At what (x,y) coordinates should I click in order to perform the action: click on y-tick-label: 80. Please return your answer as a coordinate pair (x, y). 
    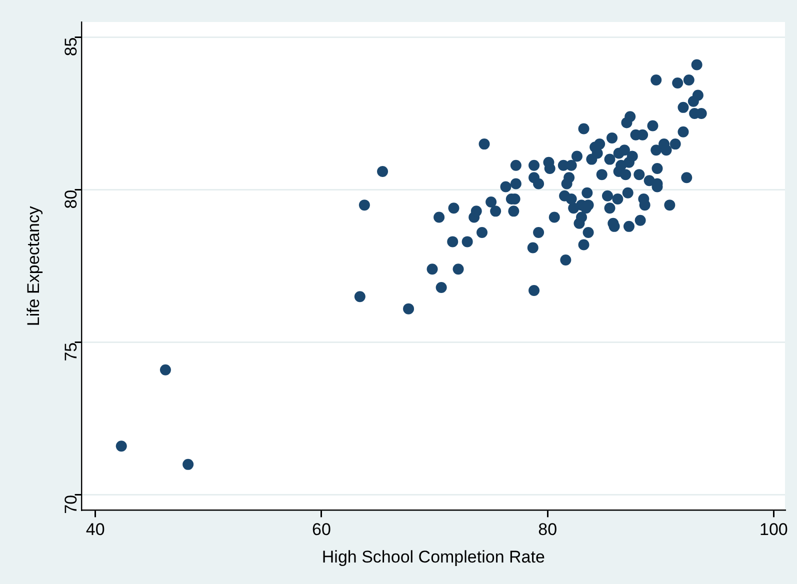
    Looking at the image, I should click on (70, 199).